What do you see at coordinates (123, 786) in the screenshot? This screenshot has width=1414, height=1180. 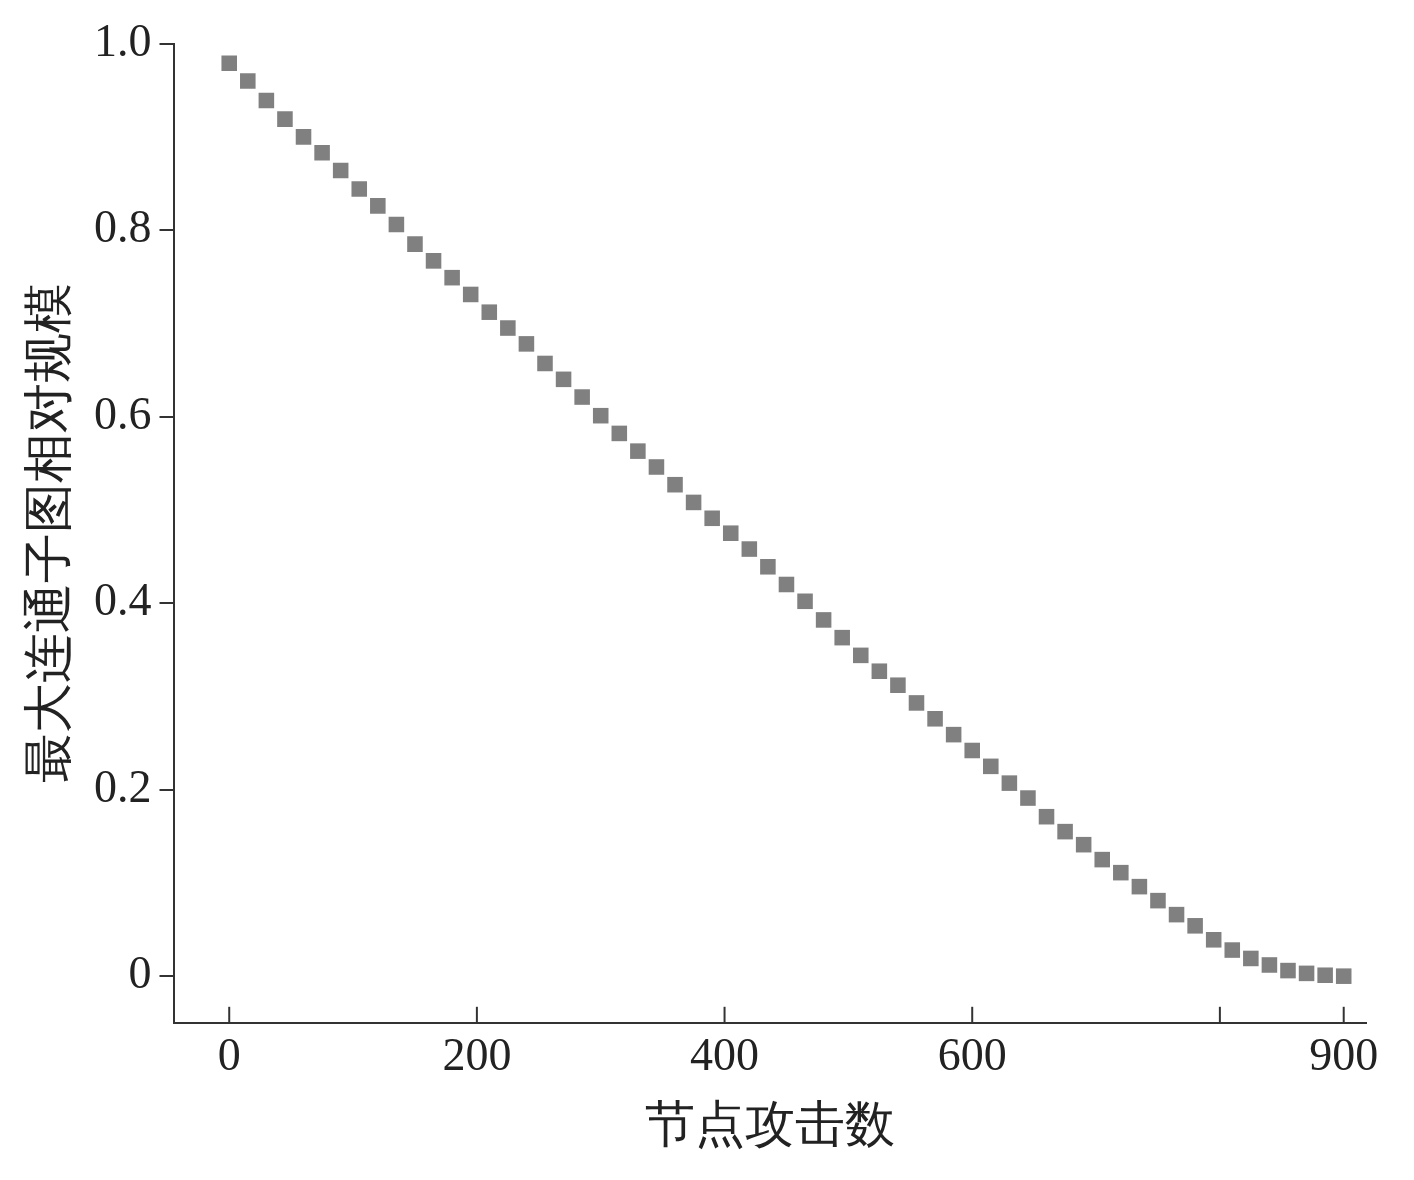 I see `y-tick-label: 0.2` at bounding box center [123, 786].